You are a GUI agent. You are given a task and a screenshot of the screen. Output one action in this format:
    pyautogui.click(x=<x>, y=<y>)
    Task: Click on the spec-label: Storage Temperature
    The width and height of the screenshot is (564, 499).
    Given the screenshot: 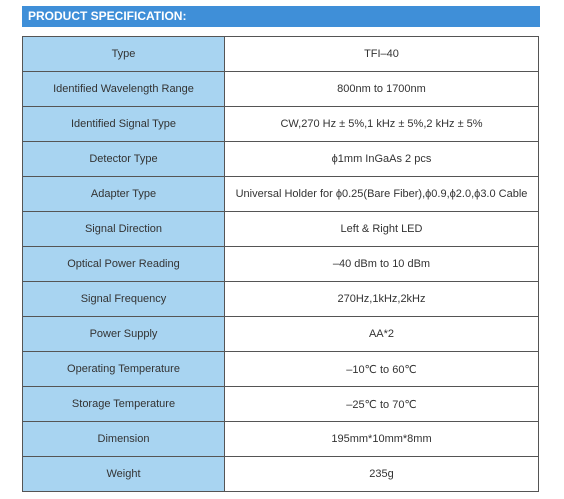 What is the action you would take?
    pyautogui.click(x=123, y=404)
    